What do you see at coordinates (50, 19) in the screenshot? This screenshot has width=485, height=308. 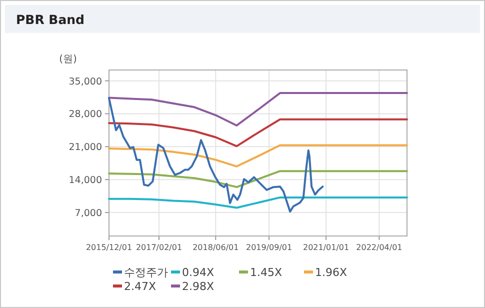 I see `chart-title: PBR Band` at bounding box center [50, 19].